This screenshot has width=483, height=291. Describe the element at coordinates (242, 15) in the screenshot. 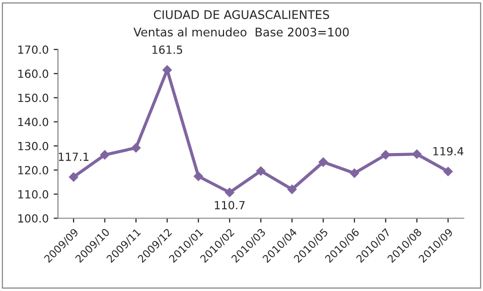

I see `chart-title: CIUDAD DE AGUASCALIENTES` at that location.